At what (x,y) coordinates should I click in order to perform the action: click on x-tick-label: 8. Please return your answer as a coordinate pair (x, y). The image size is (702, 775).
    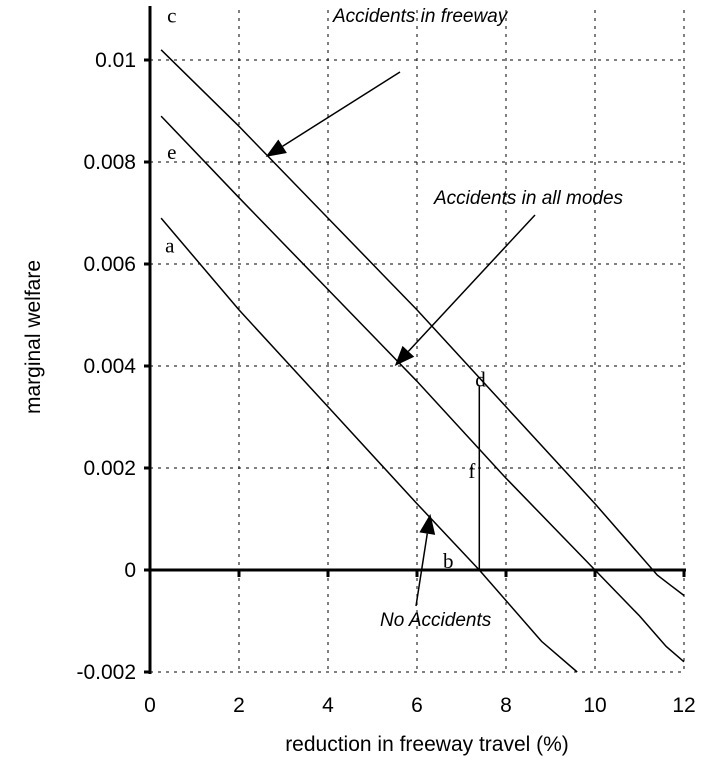
    Looking at the image, I should click on (506, 705).